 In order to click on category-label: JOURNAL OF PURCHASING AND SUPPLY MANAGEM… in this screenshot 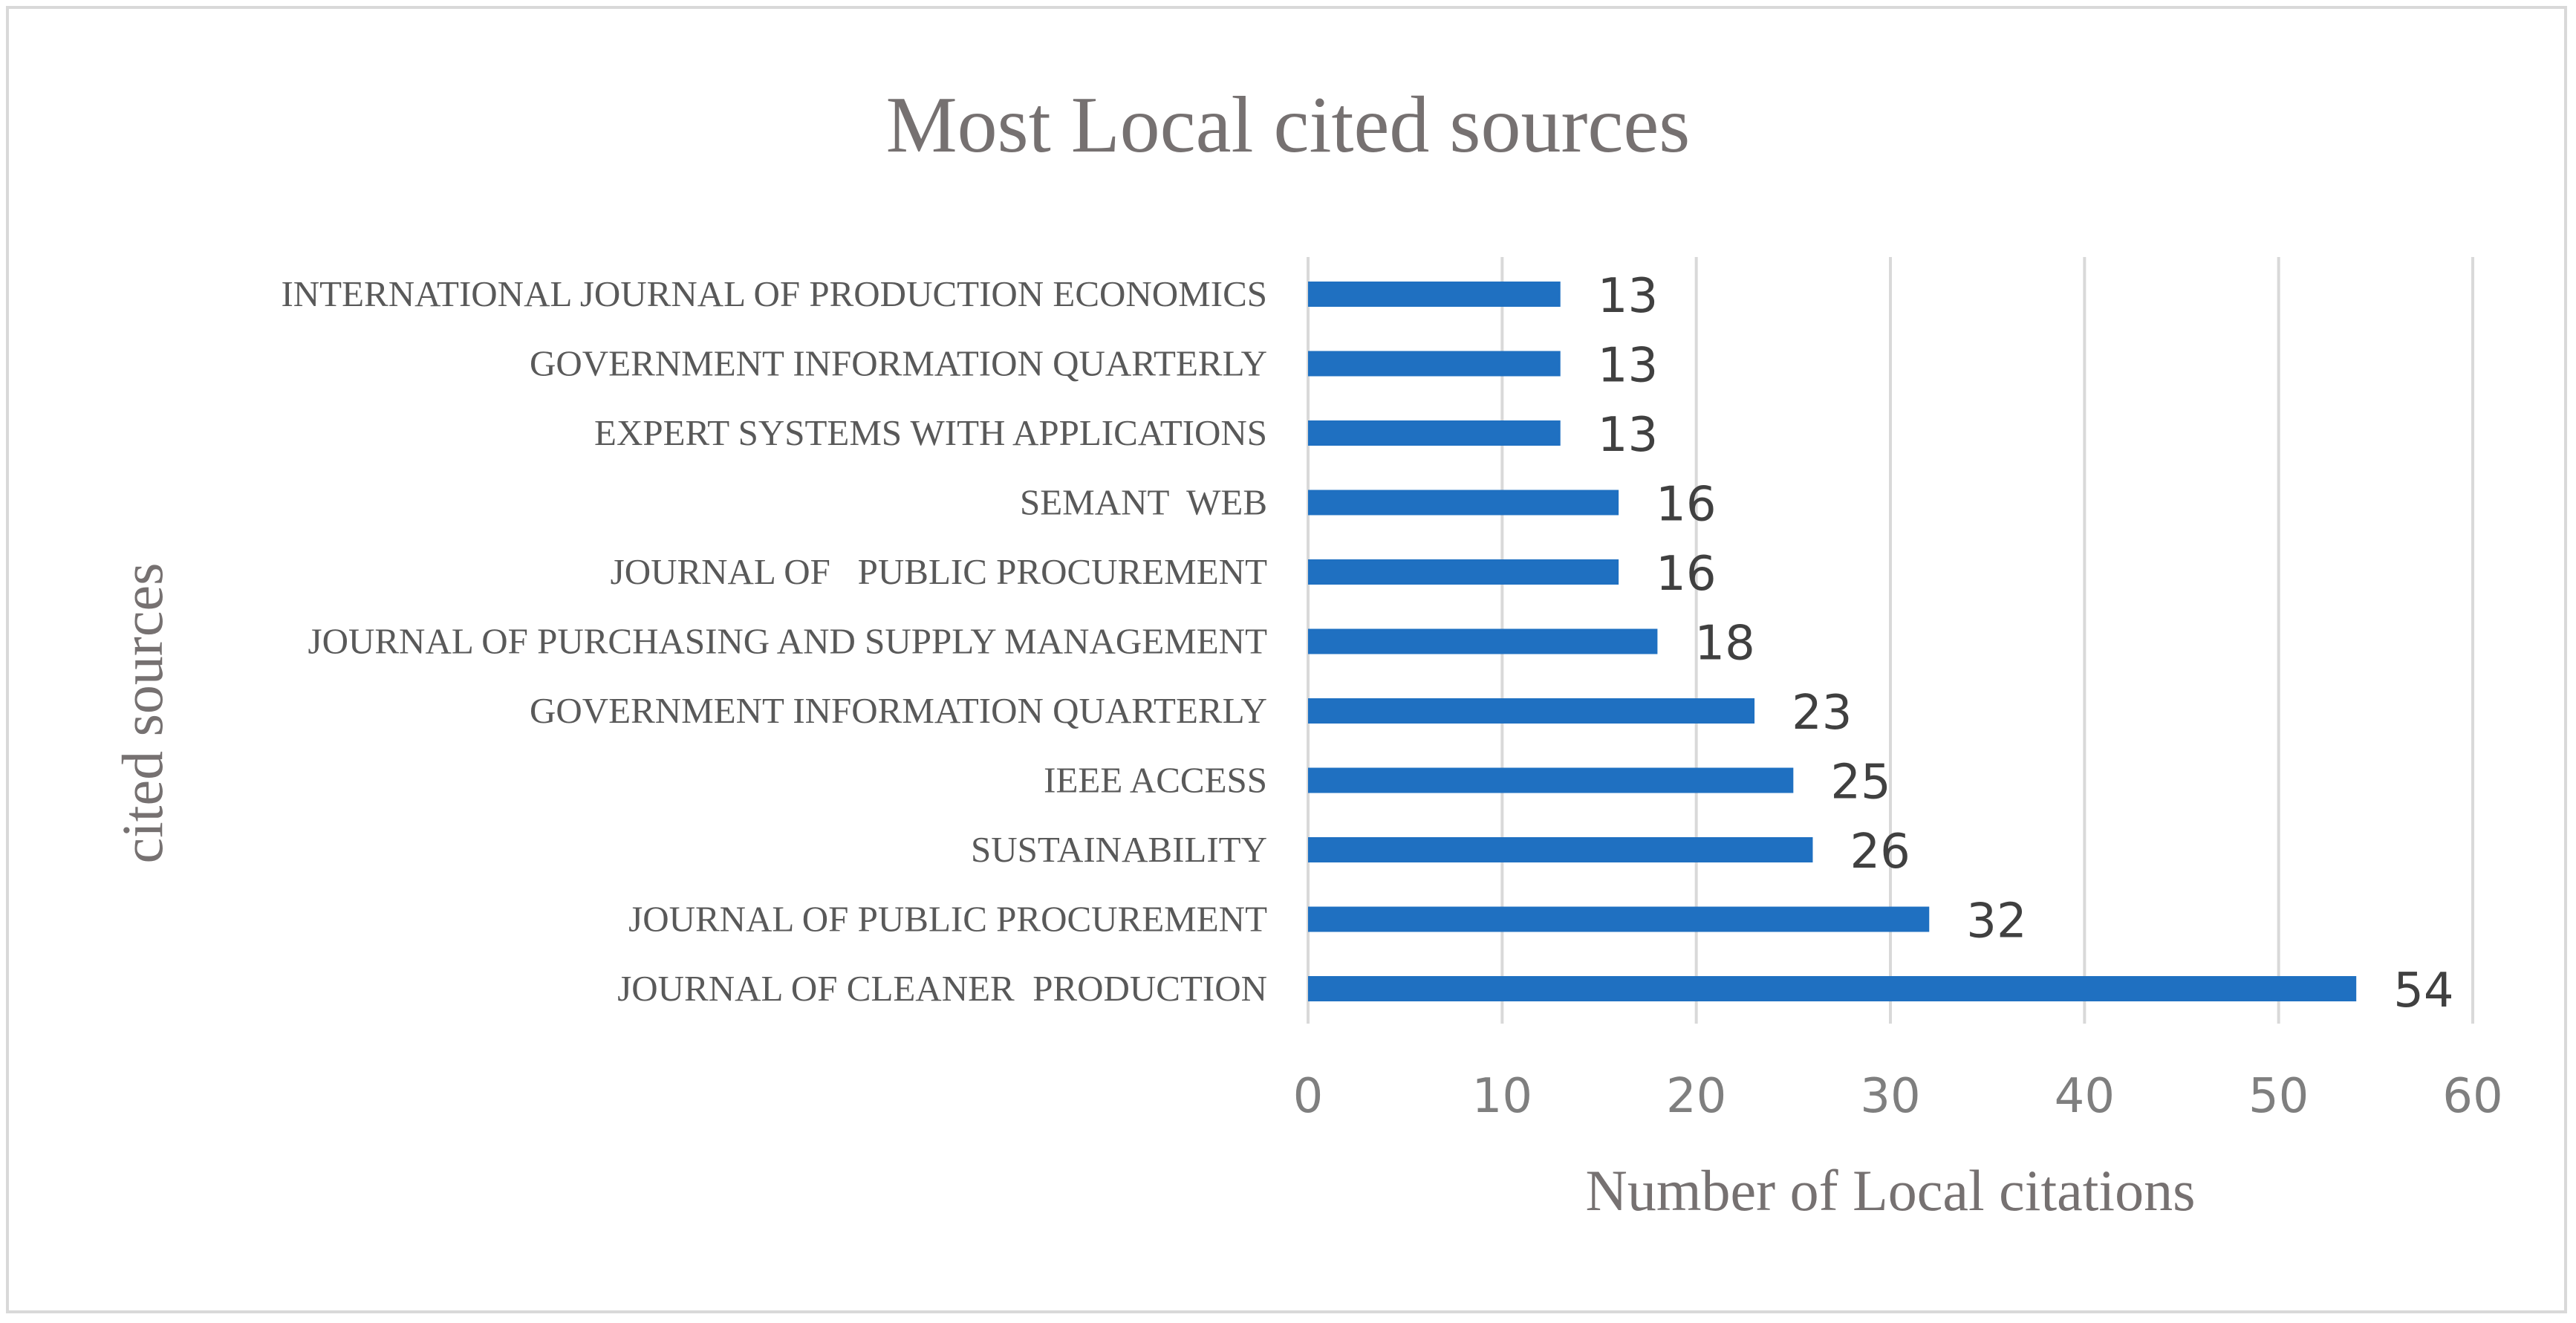, I will do `click(788, 641)`.